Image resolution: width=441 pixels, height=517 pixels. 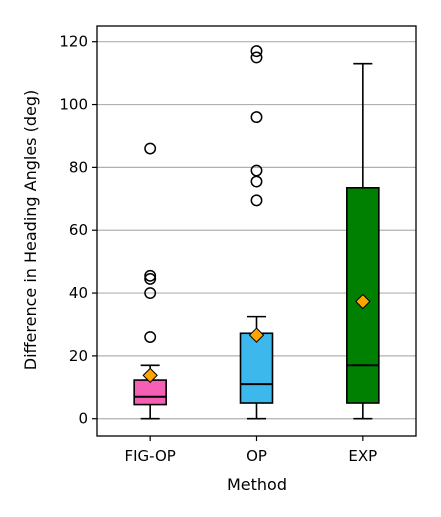 I want to click on y-tick-label: 40, so click(x=78, y=293).